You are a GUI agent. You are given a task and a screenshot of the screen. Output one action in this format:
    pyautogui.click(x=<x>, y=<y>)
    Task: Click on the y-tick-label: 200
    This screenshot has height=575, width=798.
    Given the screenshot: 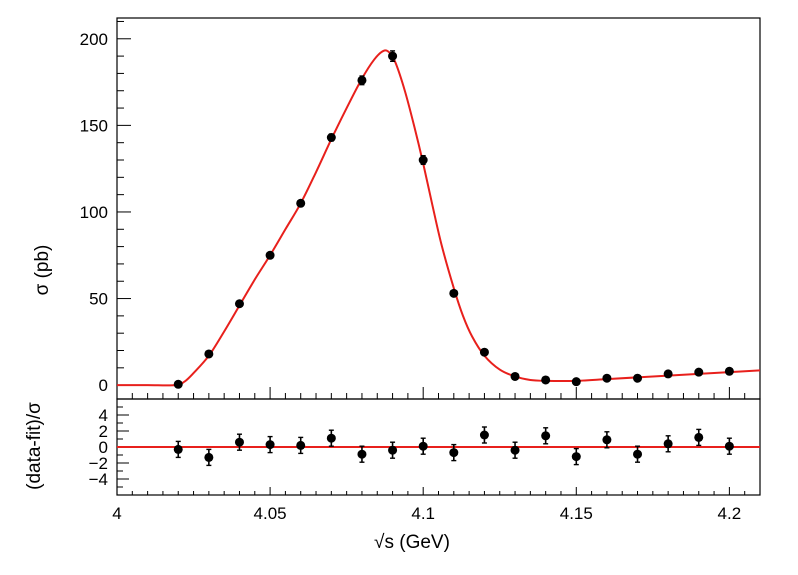 What is the action you would take?
    pyautogui.click(x=94, y=39)
    